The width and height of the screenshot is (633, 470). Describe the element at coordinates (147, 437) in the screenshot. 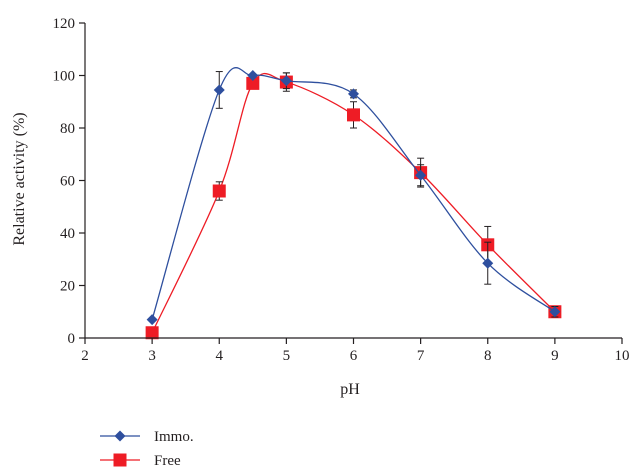

I see `legend-item: Immo.` at that location.